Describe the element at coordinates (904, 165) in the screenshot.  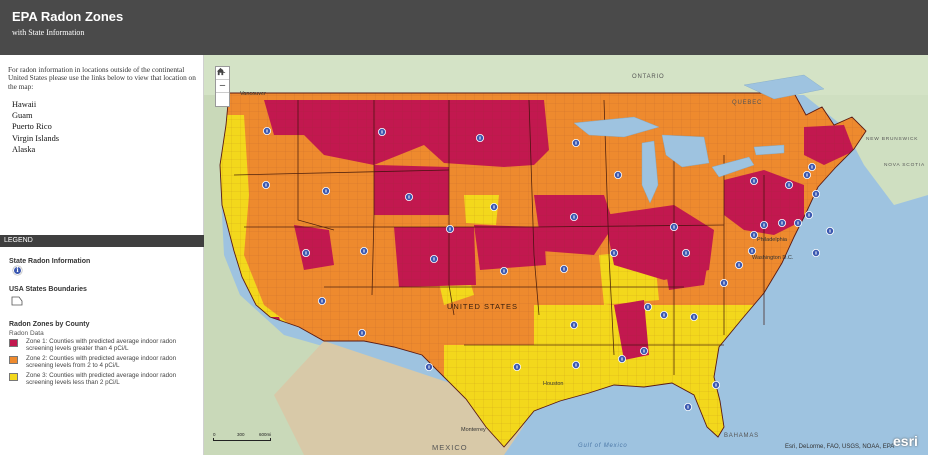
I see `label-nova-scotia: NOVA SCOTIA` at that location.